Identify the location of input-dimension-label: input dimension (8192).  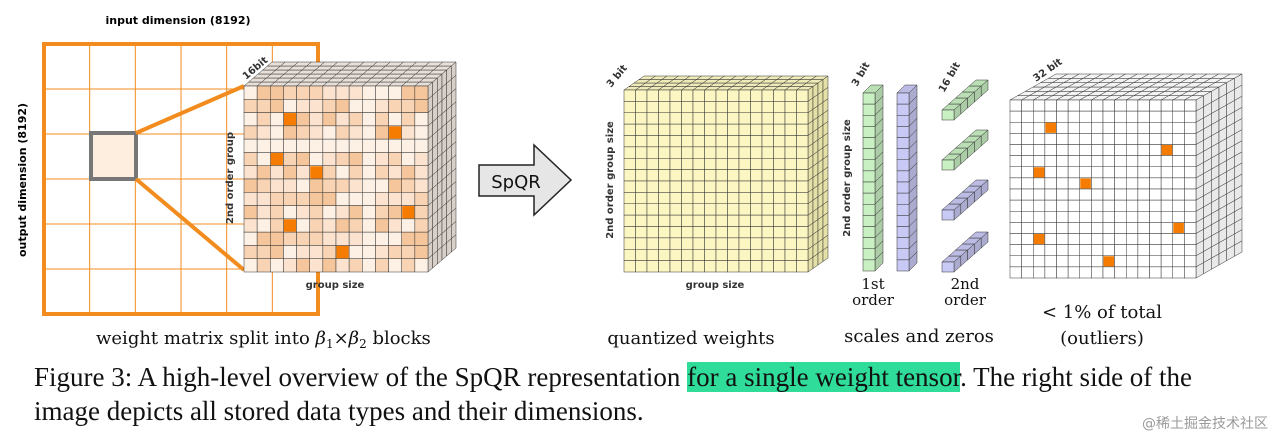
(178, 20).